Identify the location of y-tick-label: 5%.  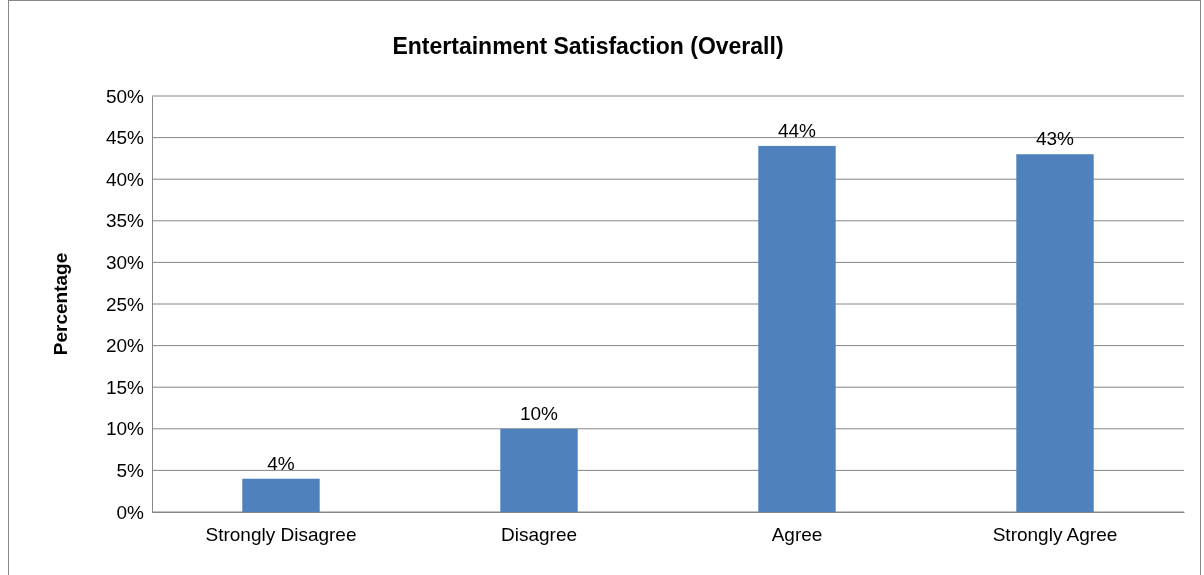
(130, 470).